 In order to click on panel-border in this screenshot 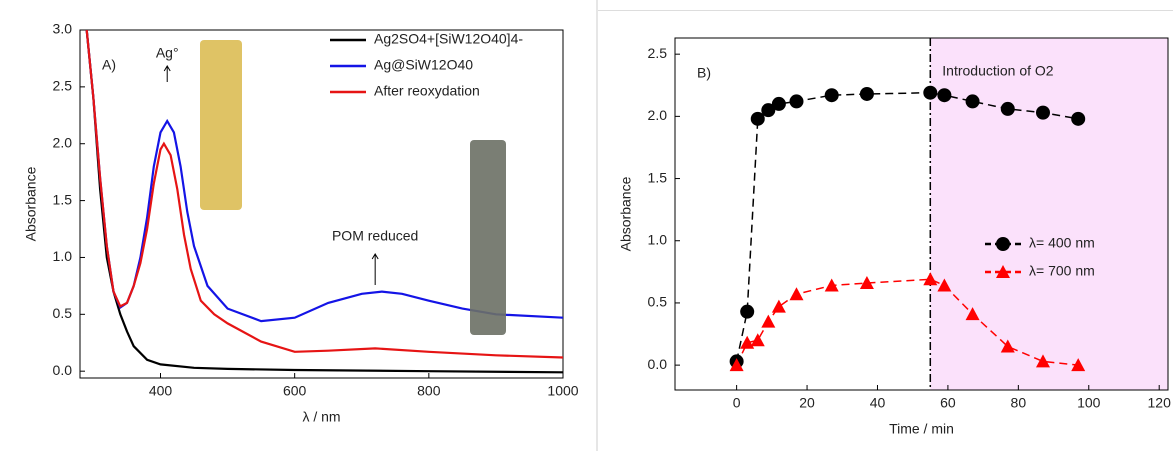, I will do `click(885, 10)`.